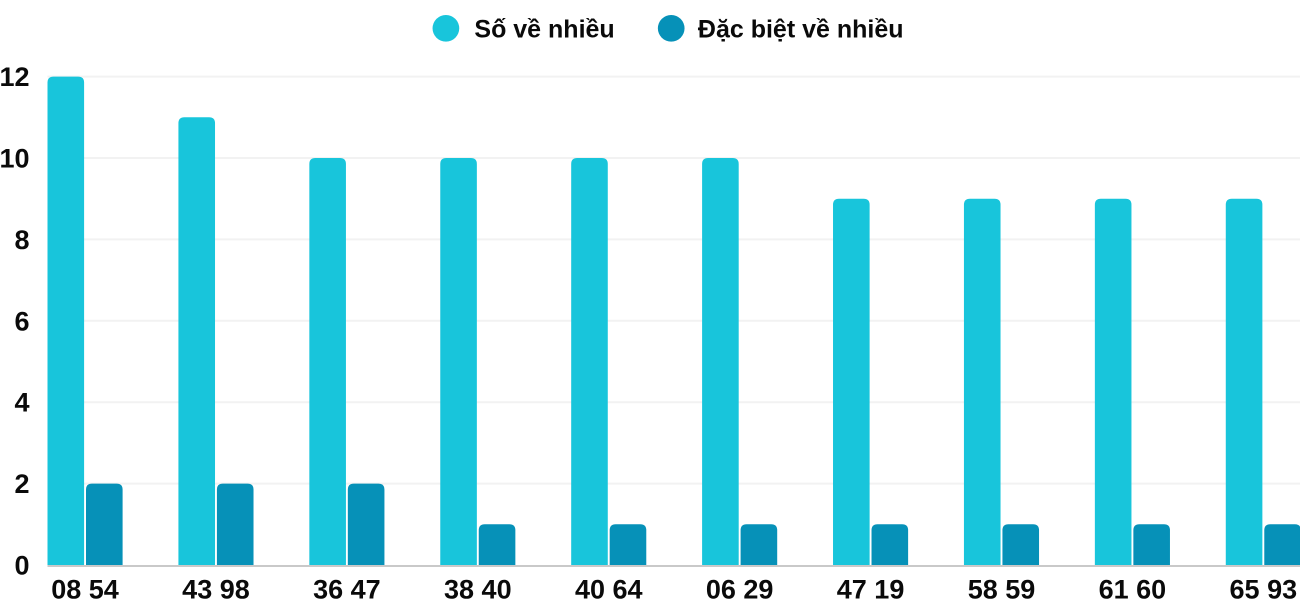 The height and width of the screenshot is (600, 1300). I want to click on svg-text: 2, so click(21, 484).